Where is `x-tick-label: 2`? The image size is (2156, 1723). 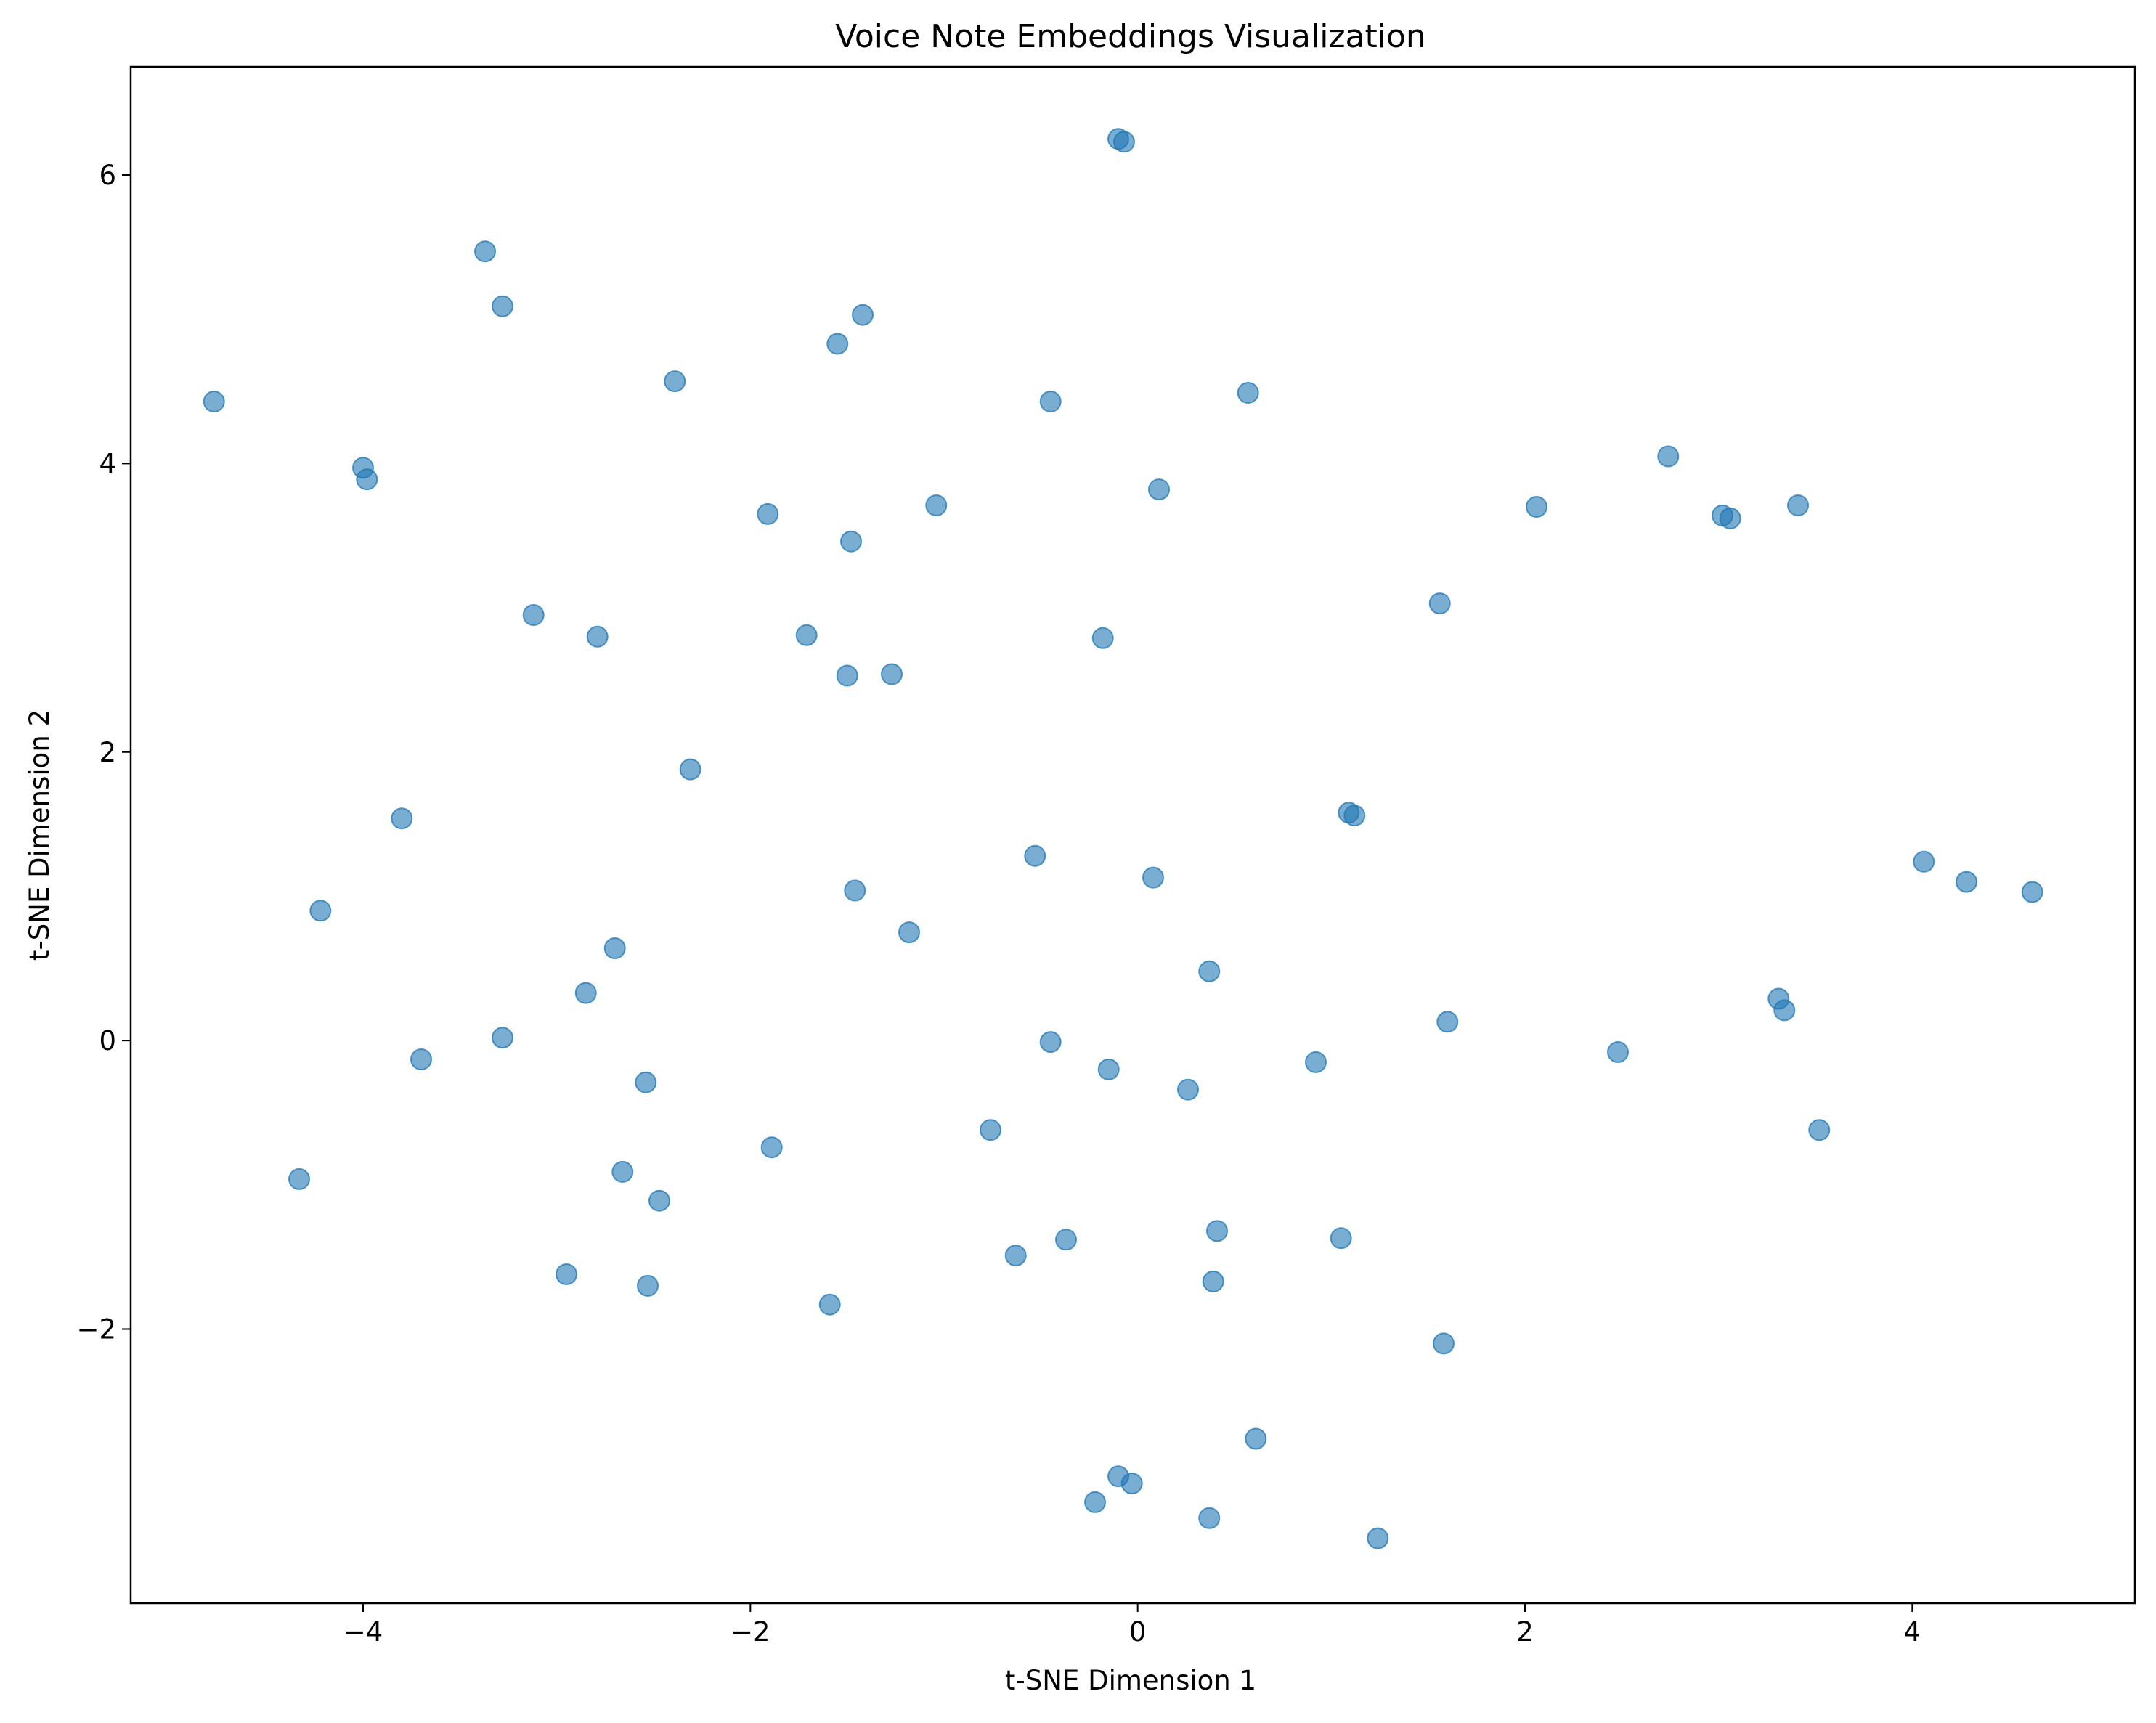
x-tick-label: 2 is located at coordinates (1525, 1631).